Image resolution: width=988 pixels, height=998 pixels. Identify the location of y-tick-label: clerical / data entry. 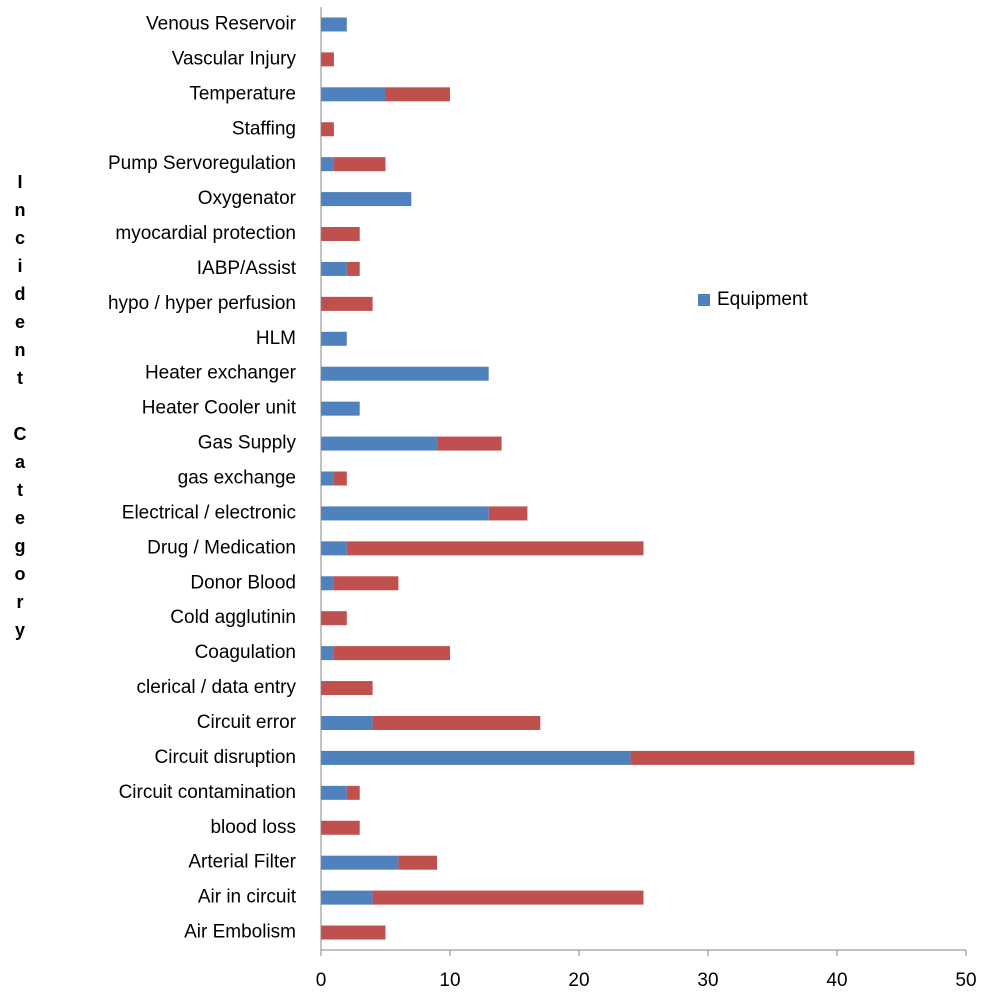
(217, 687).